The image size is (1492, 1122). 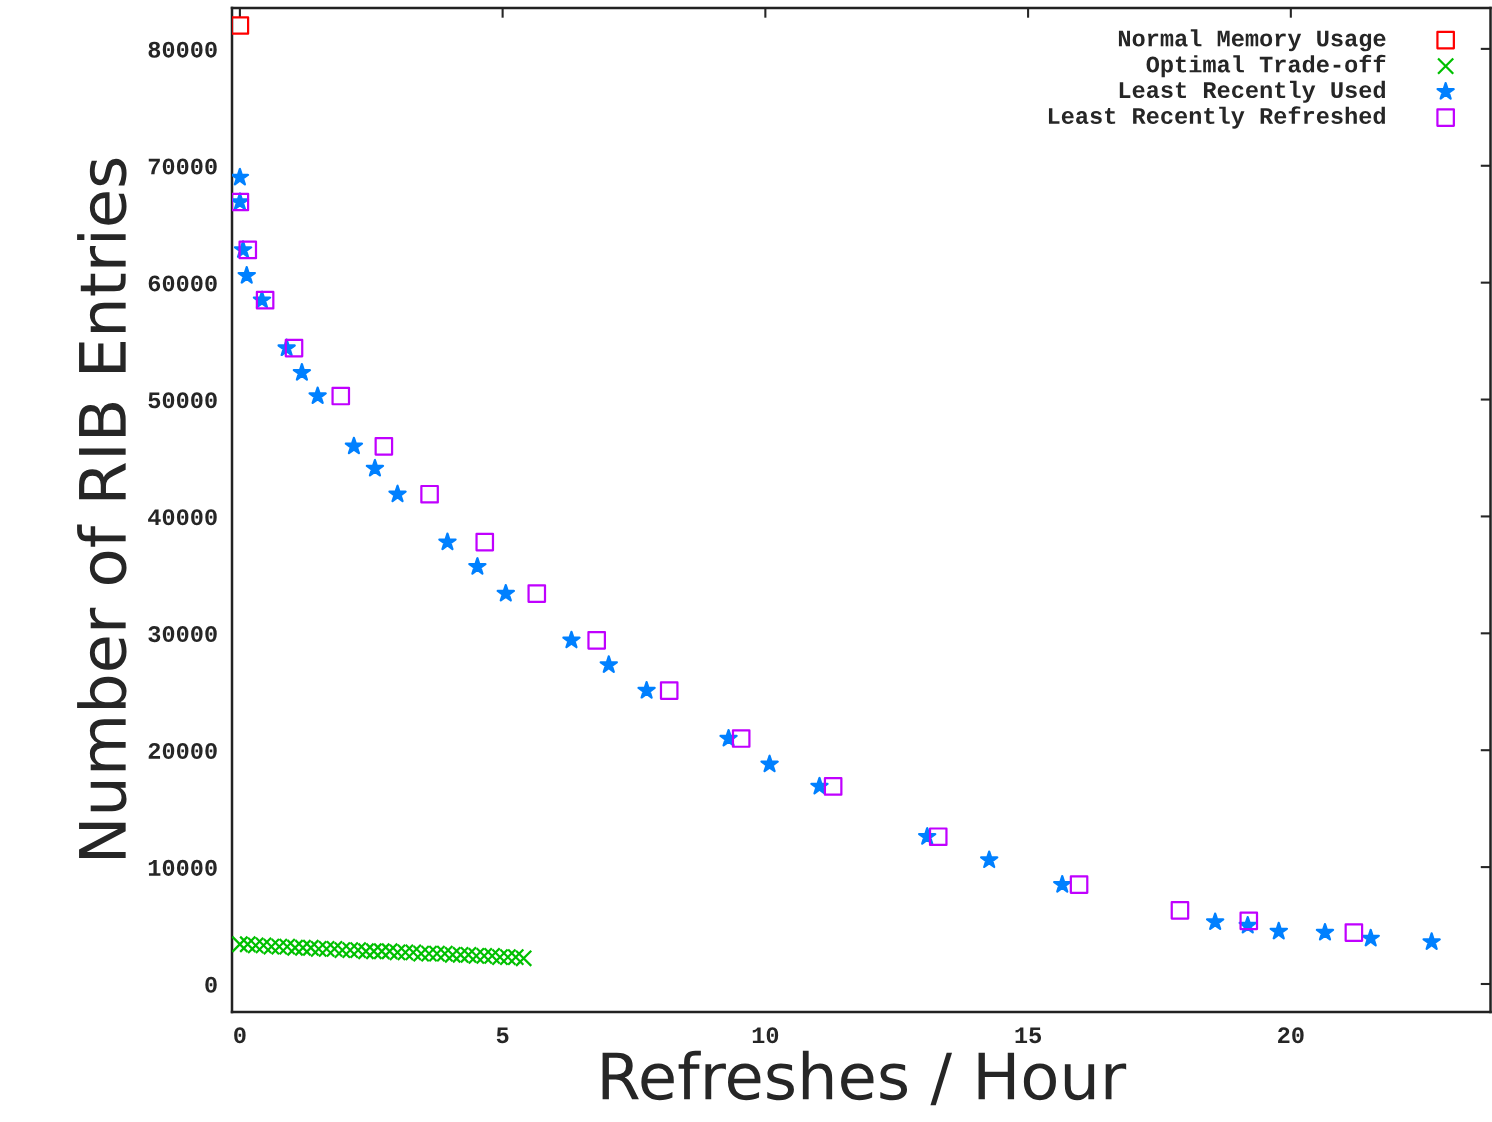 I want to click on x-tick-label: 10, so click(x=765, y=1035).